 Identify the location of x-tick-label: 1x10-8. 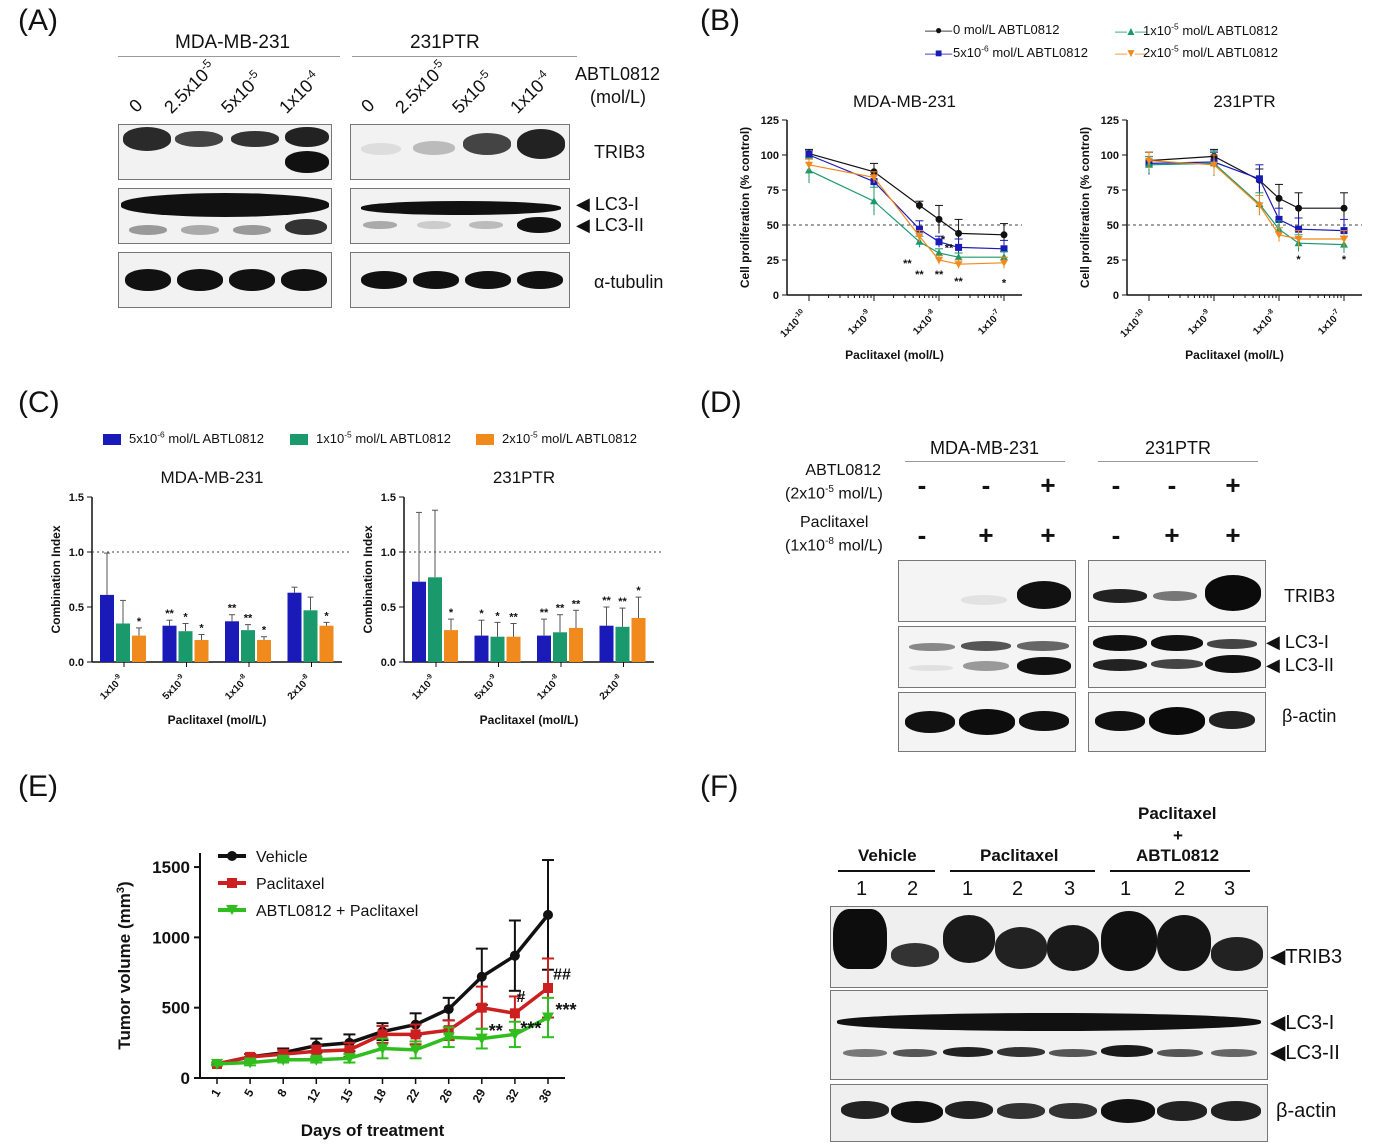
(548, 687).